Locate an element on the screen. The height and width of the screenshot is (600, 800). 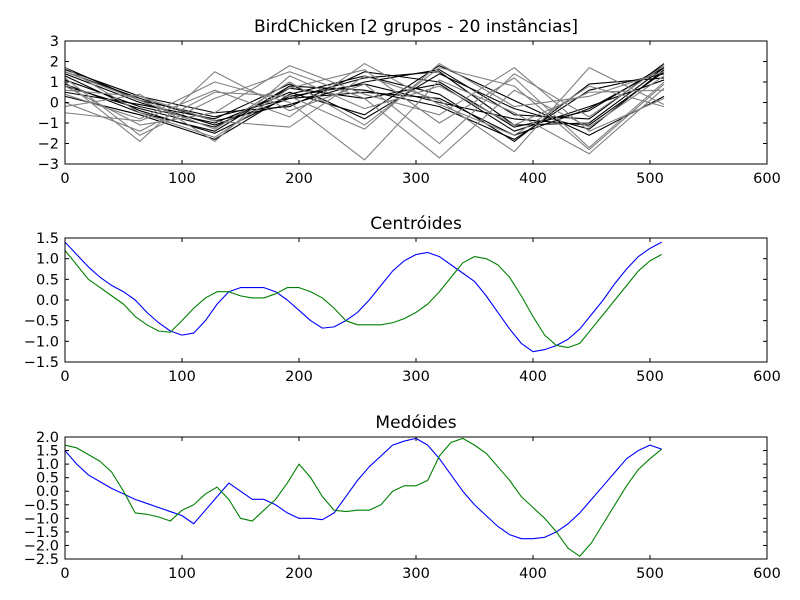
chart-title: BirdChicken [2 grupos - 20 instâncias] is located at coordinates (416, 27).